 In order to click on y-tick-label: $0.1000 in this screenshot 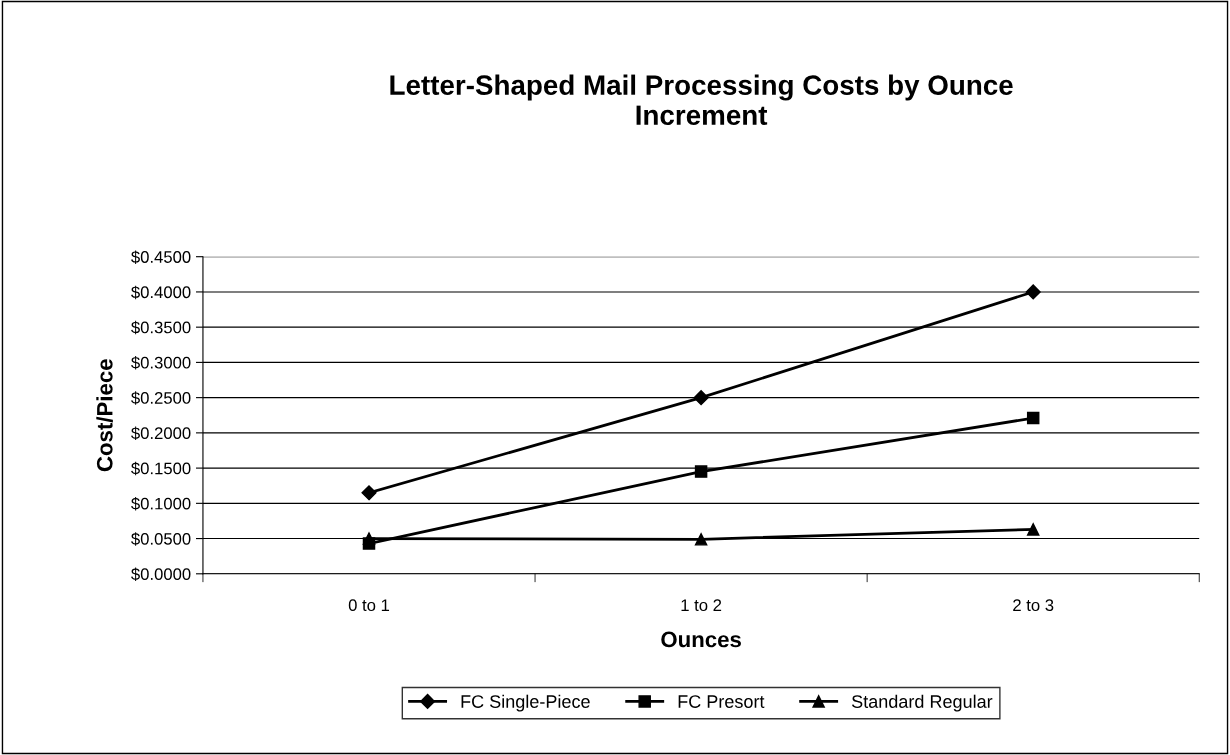, I will do `click(161, 504)`.